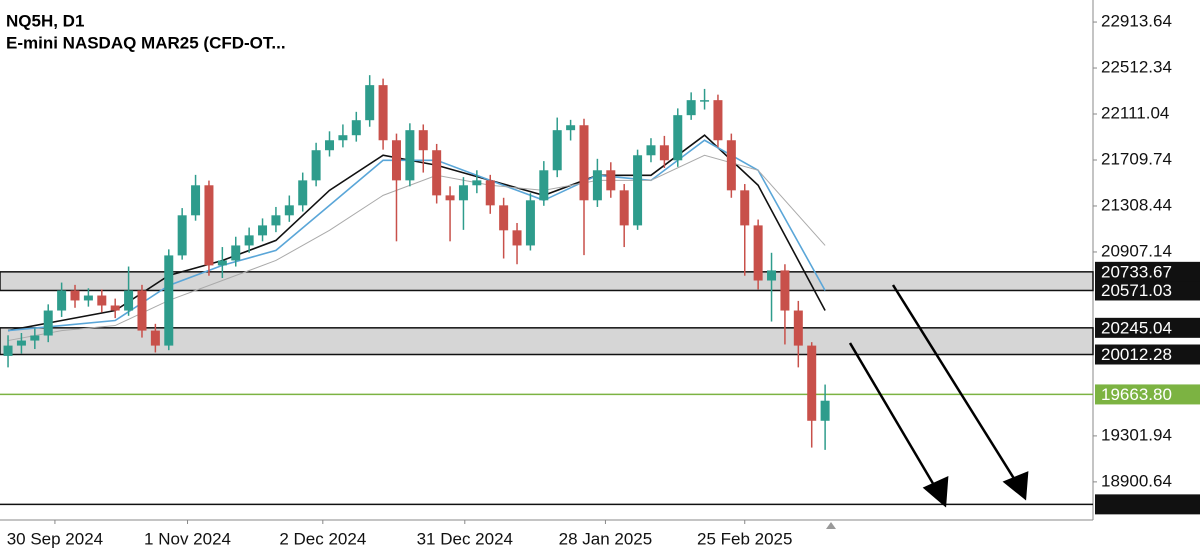 The width and height of the screenshot is (1200, 553). I want to click on x-tick-label: 31 Dec 2024, so click(465, 538).